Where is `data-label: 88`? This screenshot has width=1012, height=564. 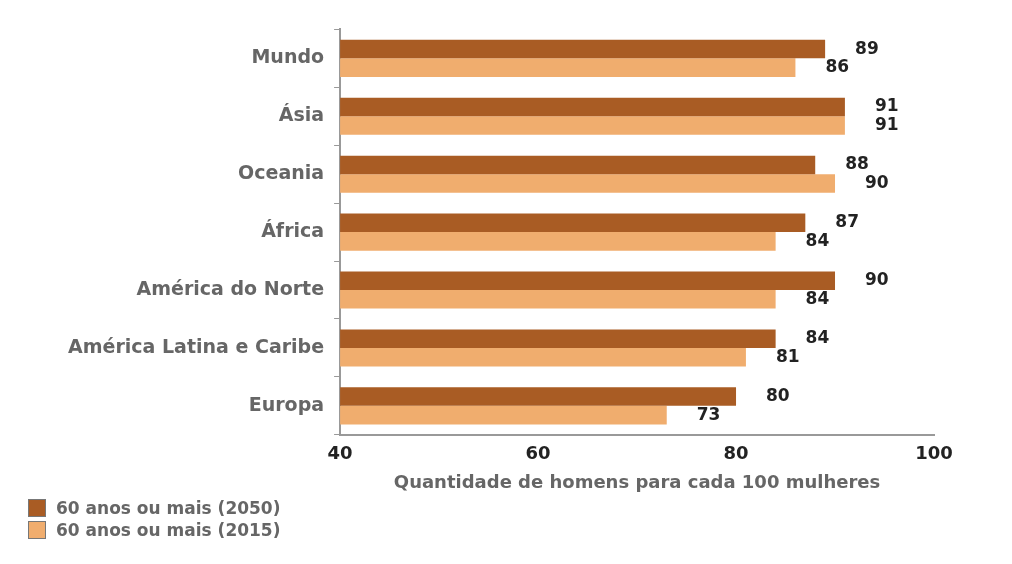
data-label: 88 is located at coordinates (857, 163).